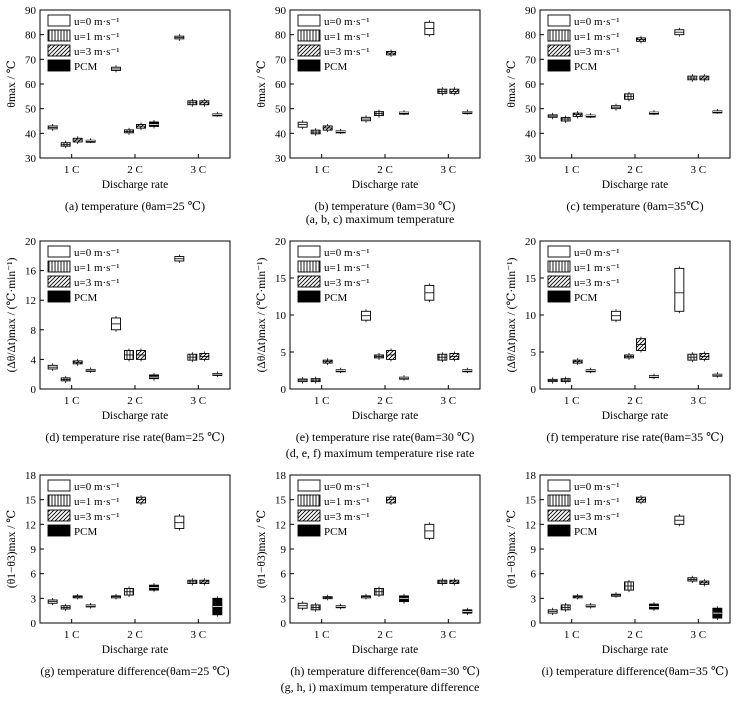 This screenshot has width=756, height=705. Describe the element at coordinates (380, 453) in the screenshot. I see `group-caption-2: (d, e, f) maximum temperature rise rate` at that location.